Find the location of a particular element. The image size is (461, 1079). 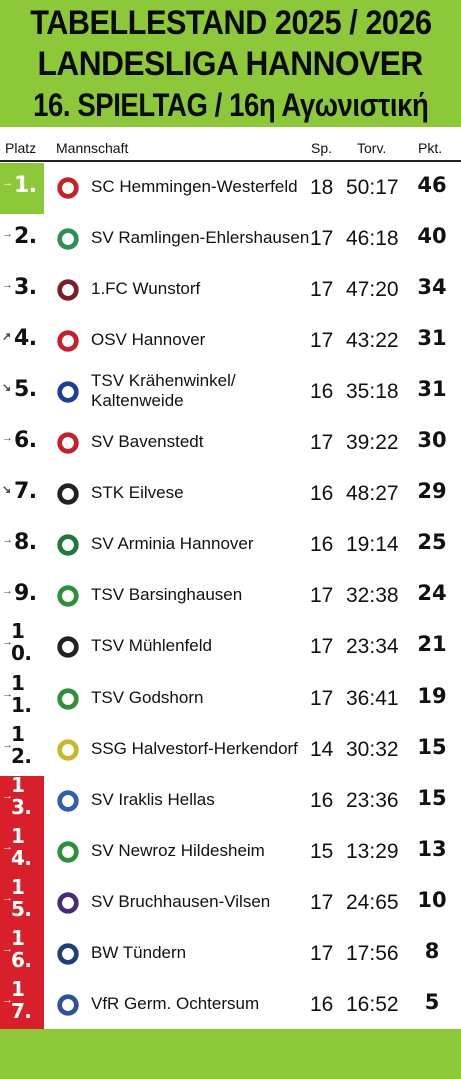

rank-cell: → 3. is located at coordinates (22, 290).